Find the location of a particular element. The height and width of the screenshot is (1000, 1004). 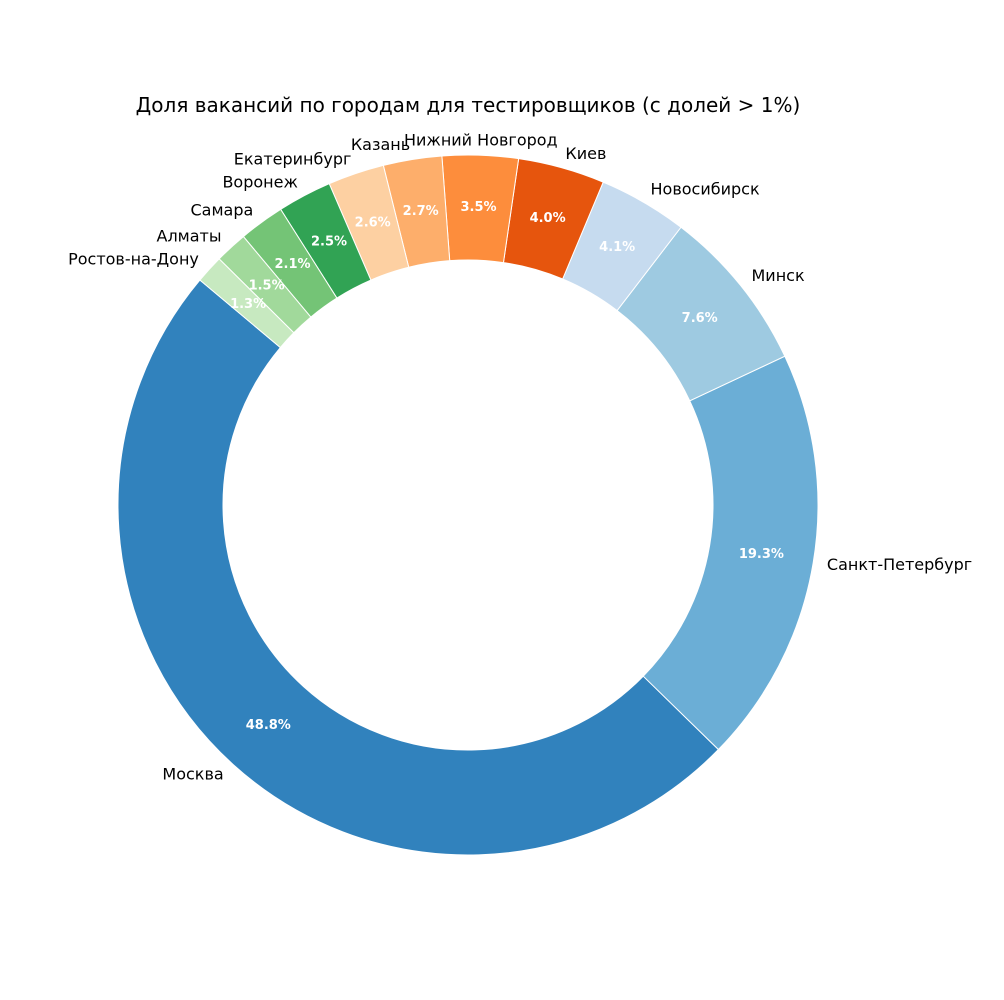

percent-label-6: 2.7% is located at coordinates (421, 211).